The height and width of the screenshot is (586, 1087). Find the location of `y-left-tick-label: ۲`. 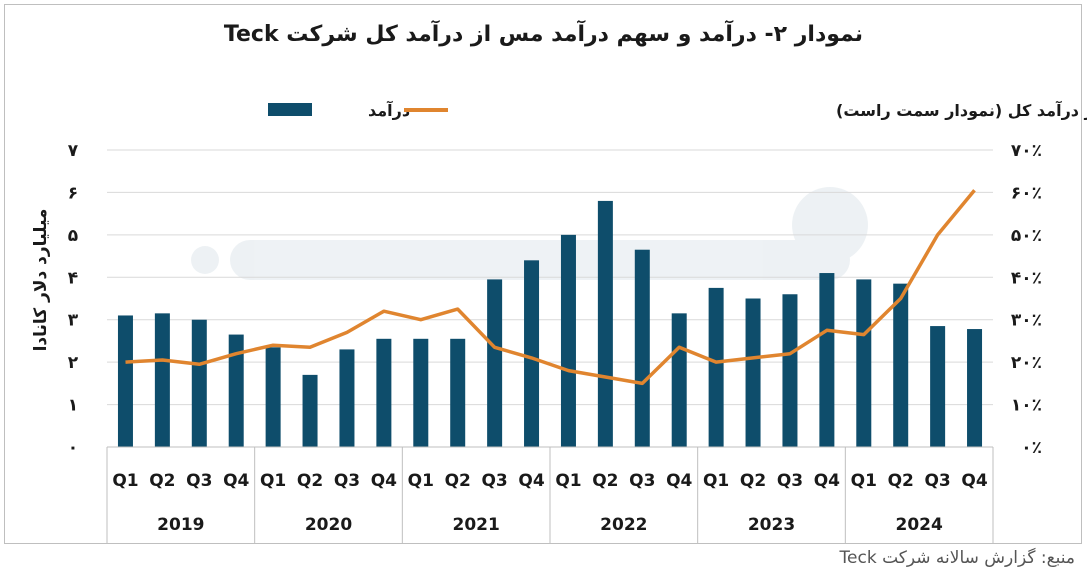

y-left-tick-label: ۲ is located at coordinates (73, 363).